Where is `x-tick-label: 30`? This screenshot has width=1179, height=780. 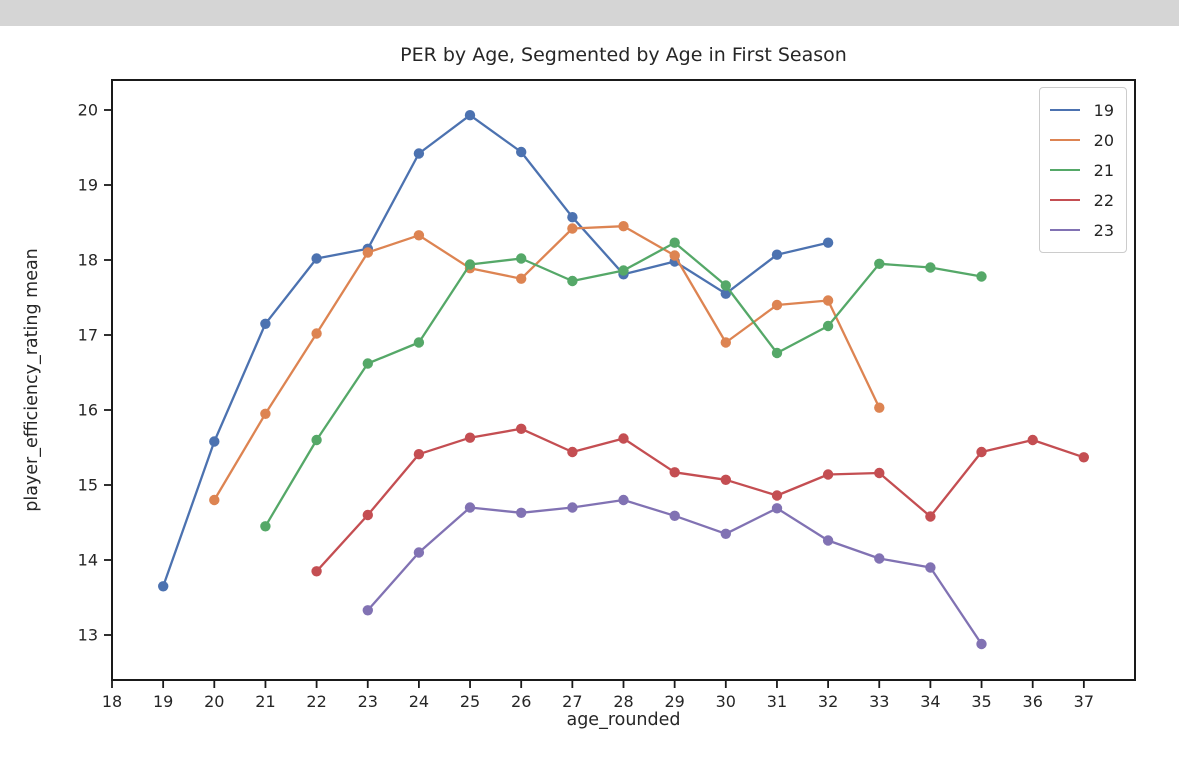 x-tick-label: 30 is located at coordinates (726, 701).